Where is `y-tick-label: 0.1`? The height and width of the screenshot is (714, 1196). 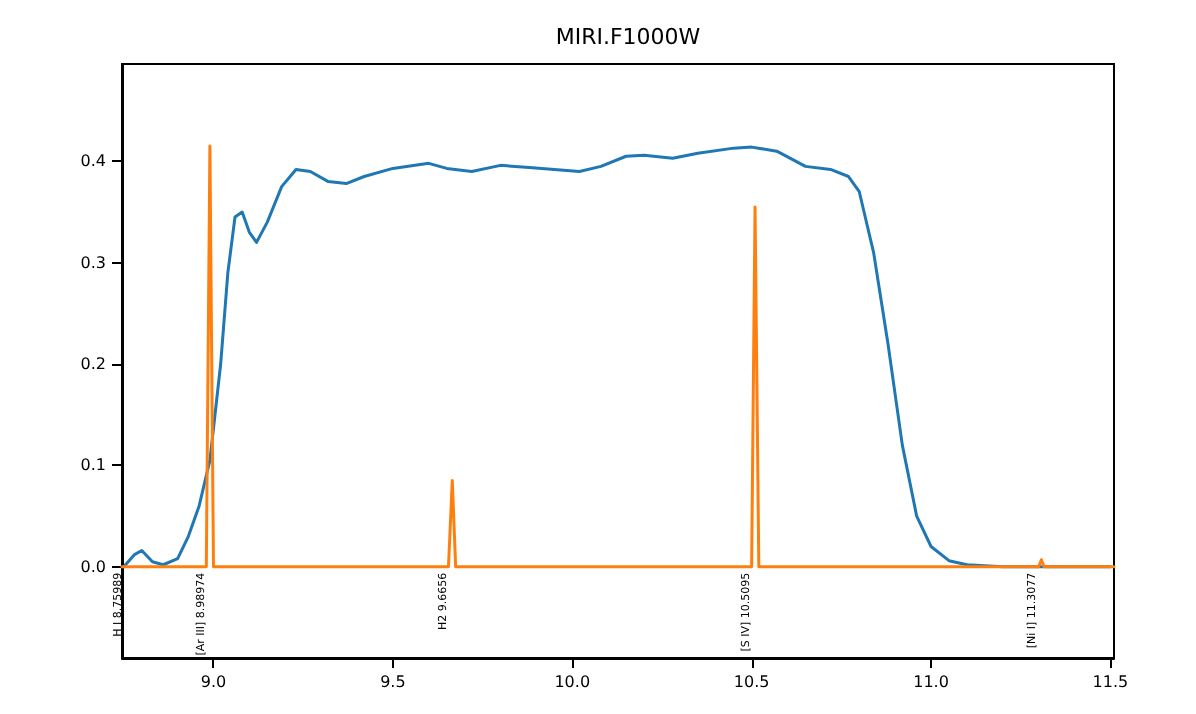
y-tick-label: 0.1 is located at coordinates (93, 465).